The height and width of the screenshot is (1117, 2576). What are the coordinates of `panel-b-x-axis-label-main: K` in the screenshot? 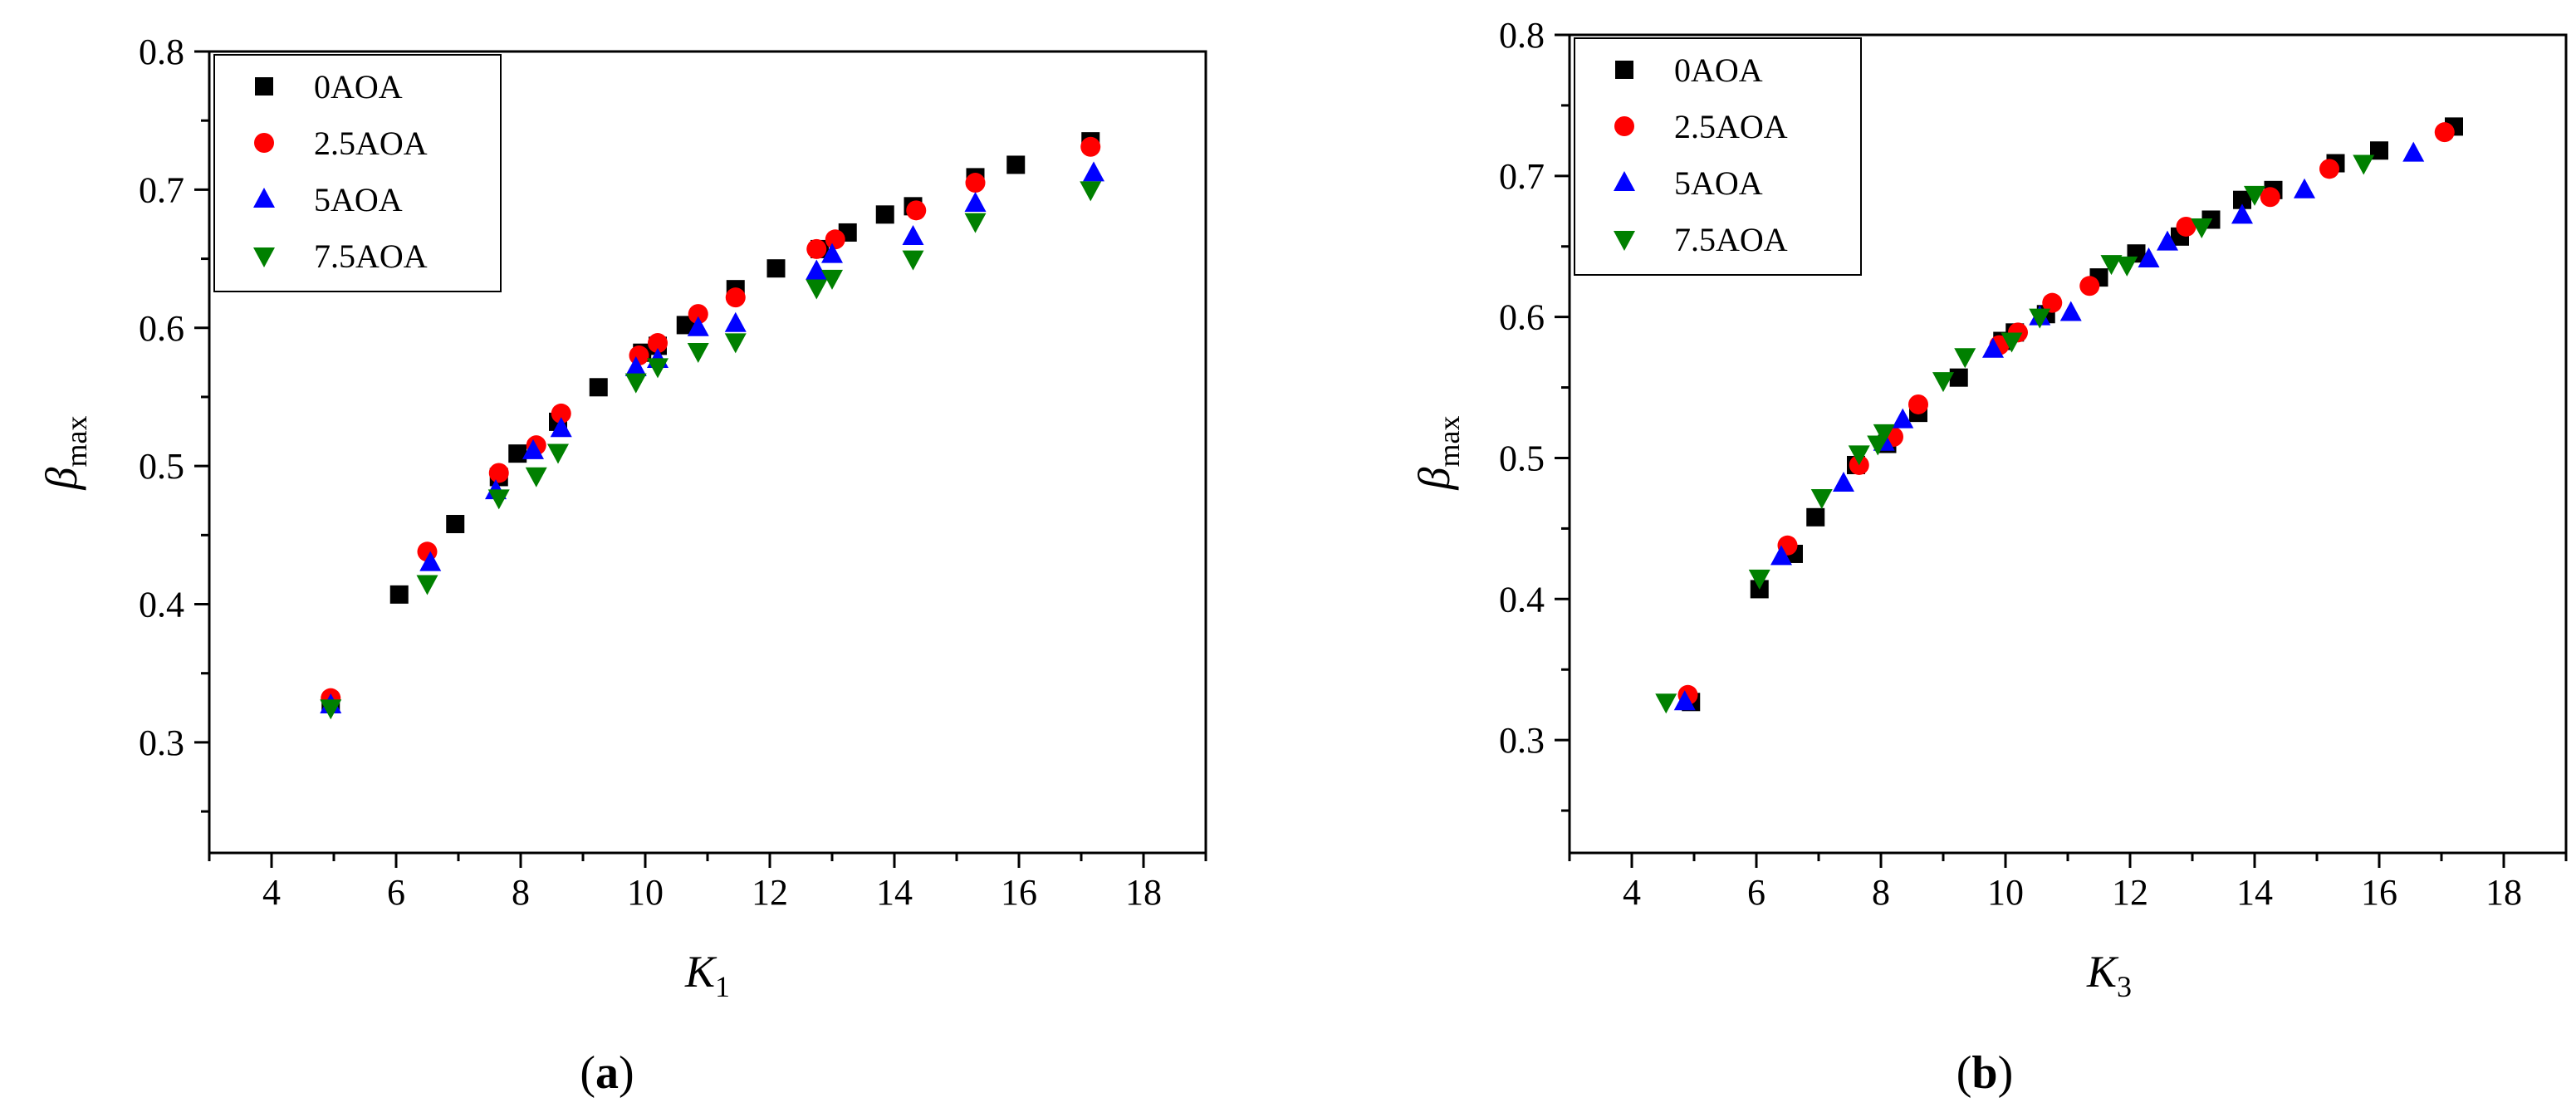 It's located at (2102, 972).